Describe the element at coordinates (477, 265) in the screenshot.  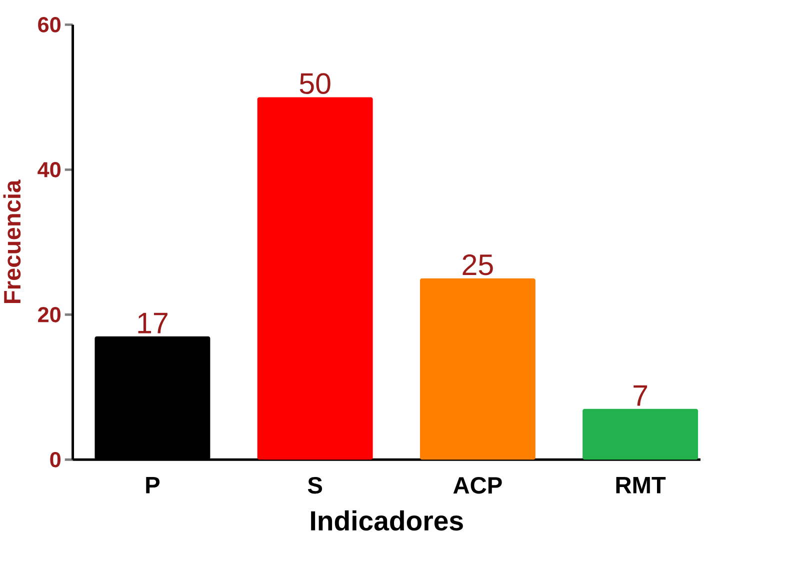
I see `data-label: 25` at that location.